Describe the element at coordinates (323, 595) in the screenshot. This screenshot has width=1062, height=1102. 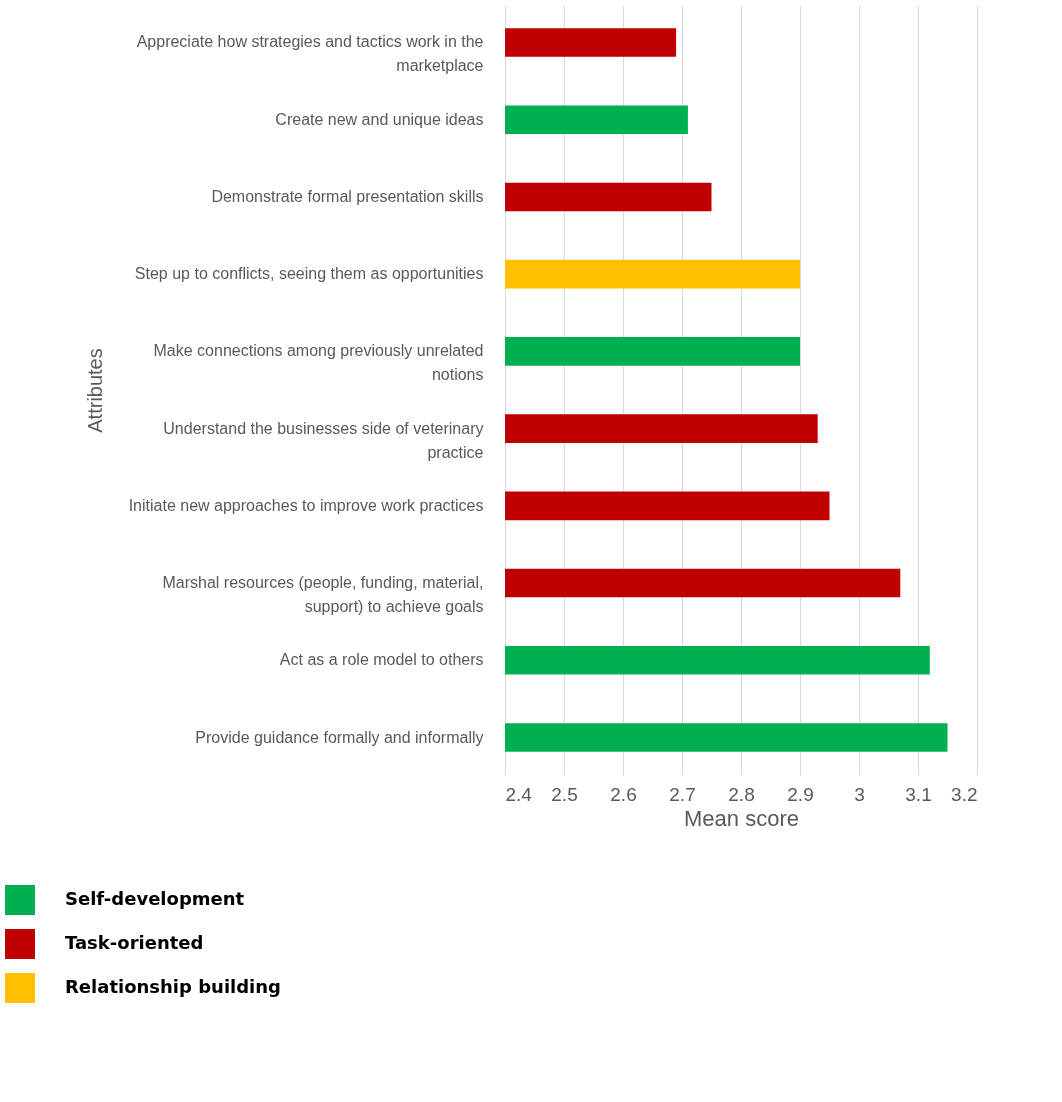
I see `y-tick-label: Marshal resources (people, funding, material, support) to achieve goals` at that location.